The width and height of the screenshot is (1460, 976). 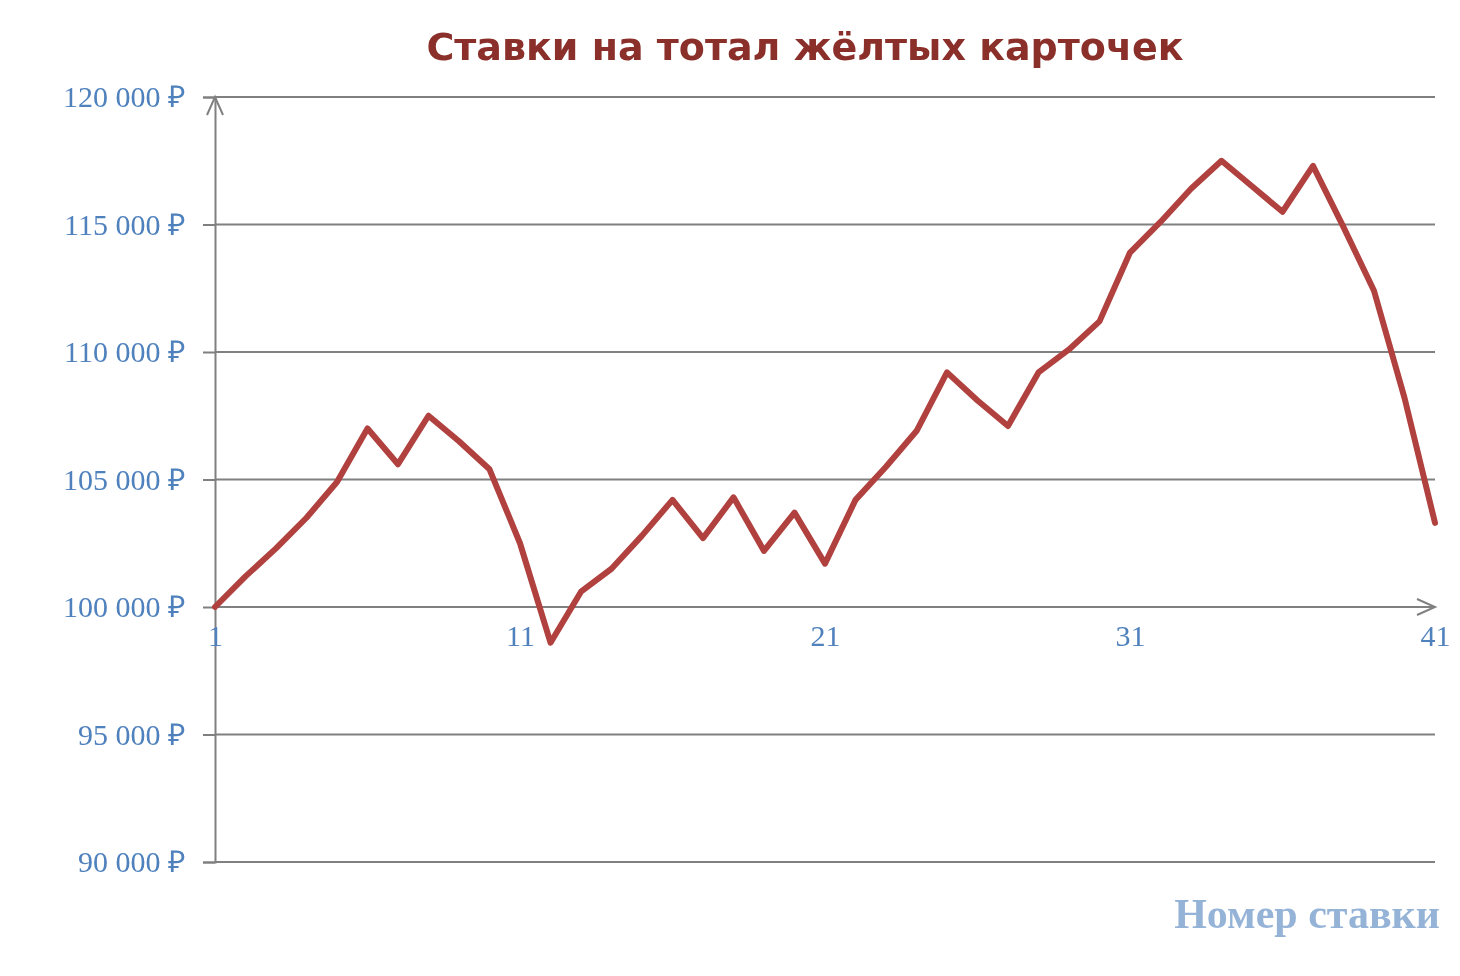 I want to click on y-tick-label: 120 000 ₽, so click(x=124, y=97).